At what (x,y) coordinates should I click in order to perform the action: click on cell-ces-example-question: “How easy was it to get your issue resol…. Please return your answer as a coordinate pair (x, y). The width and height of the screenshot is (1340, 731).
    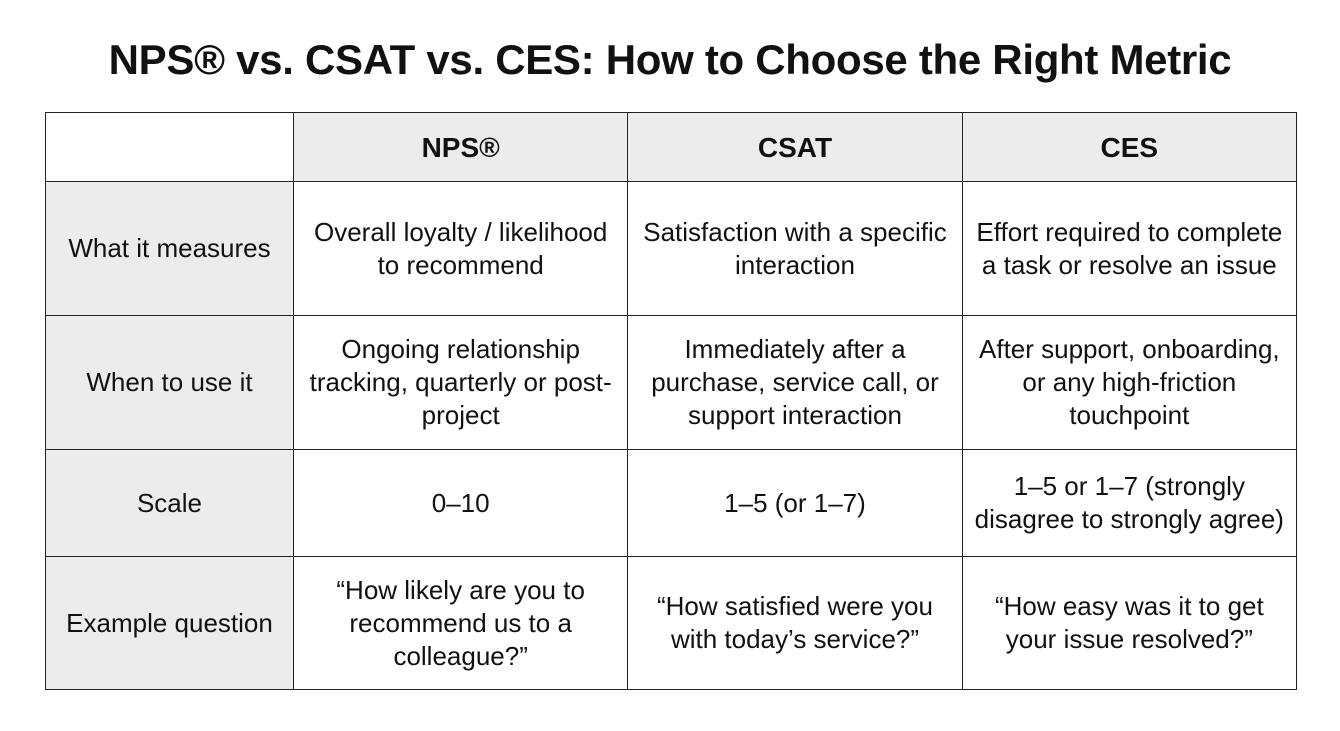
    Looking at the image, I should click on (1129, 623).